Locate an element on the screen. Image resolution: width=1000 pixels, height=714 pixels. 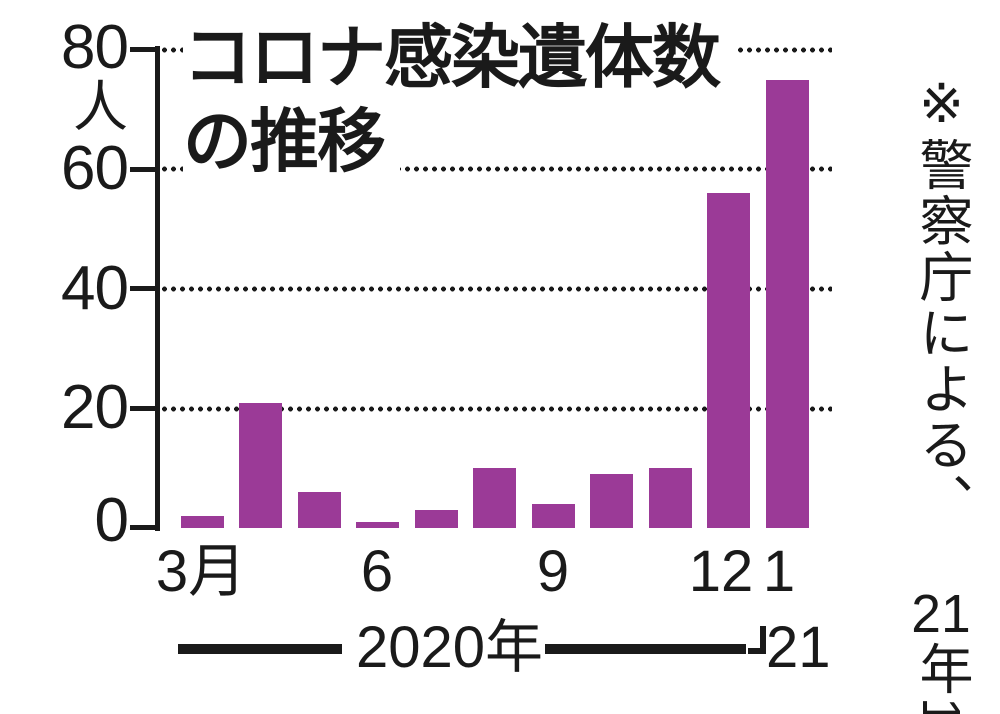
bar-2020年12月 is located at coordinates (728, 360).